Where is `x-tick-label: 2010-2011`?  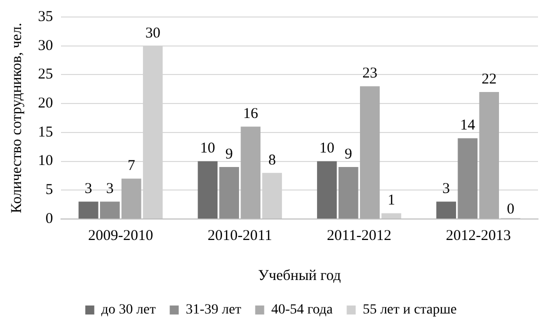
x-tick-label: 2010-2011 is located at coordinates (240, 236).